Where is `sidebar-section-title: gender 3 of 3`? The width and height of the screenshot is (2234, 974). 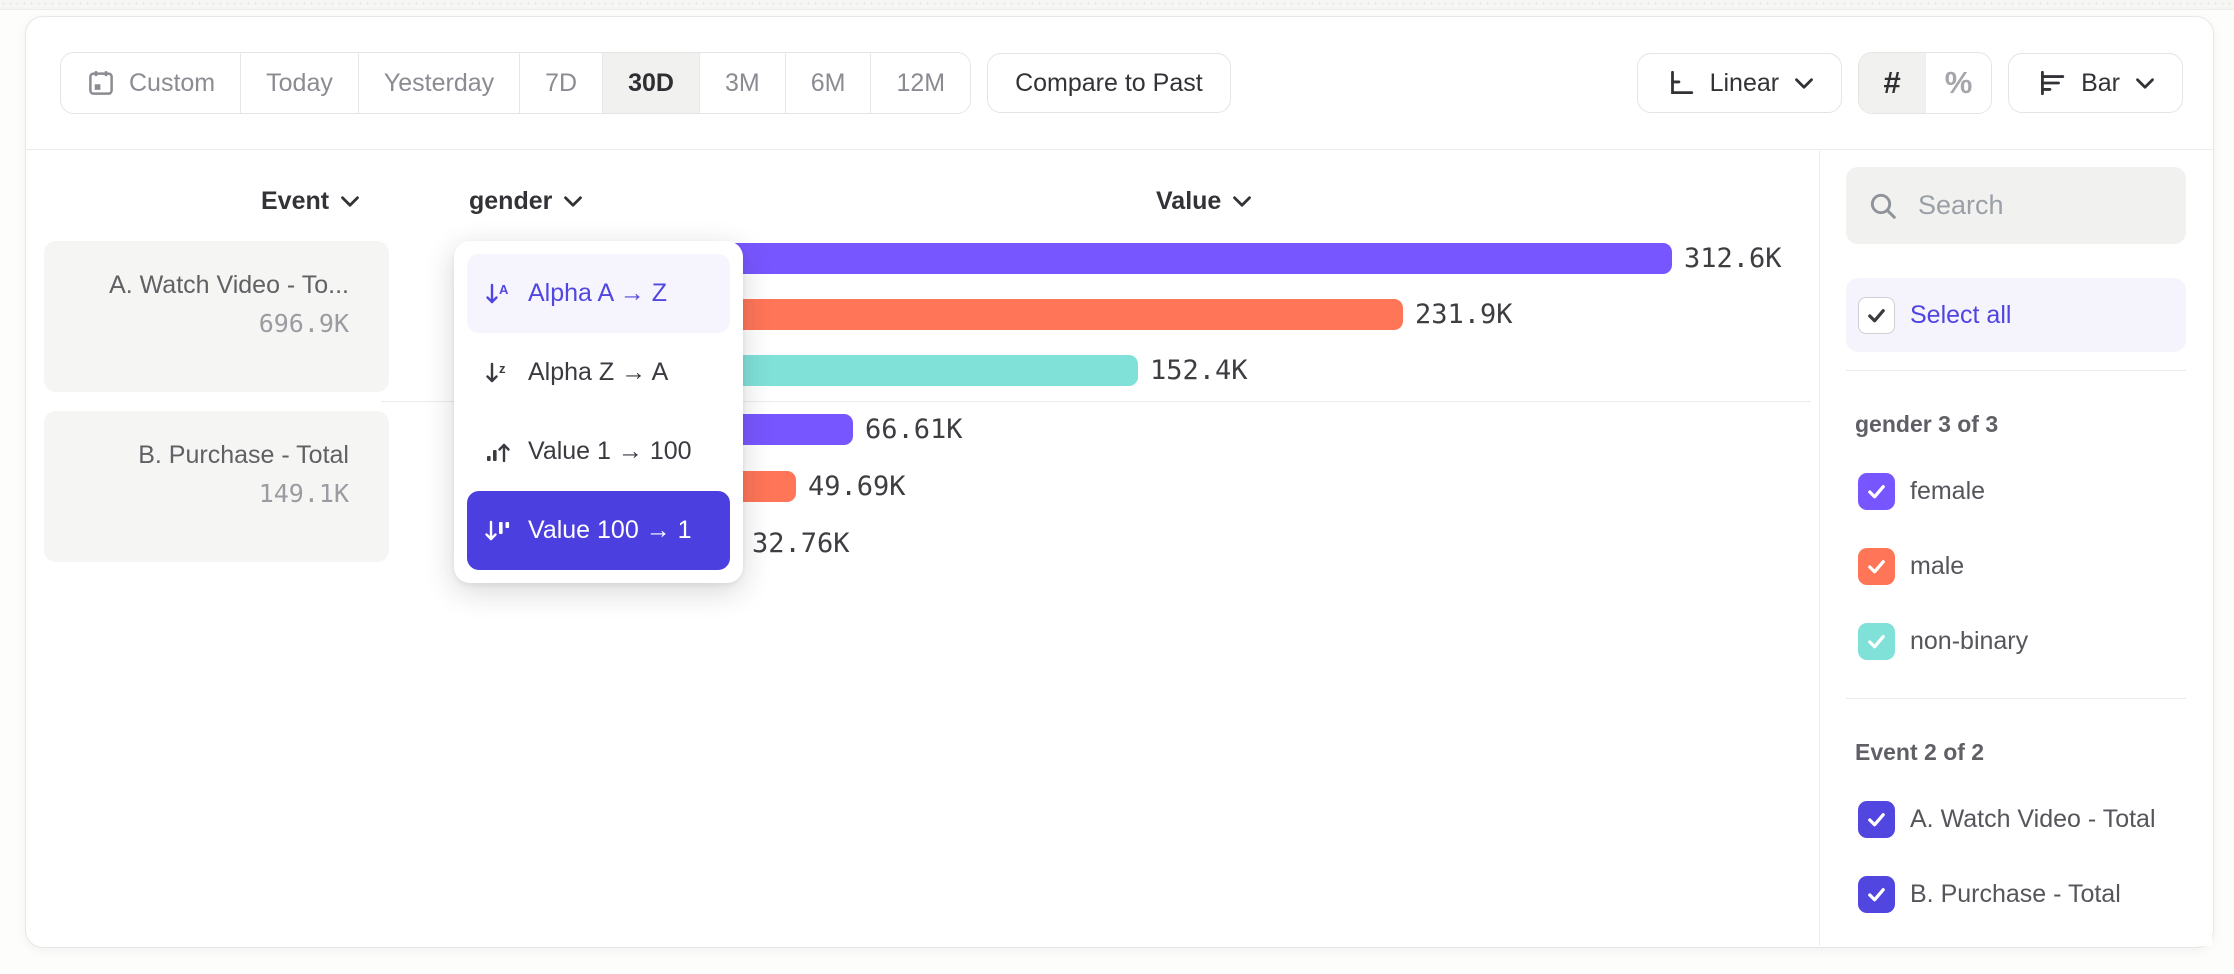
sidebar-section-title: gender 3 of 3 is located at coordinates (1927, 424).